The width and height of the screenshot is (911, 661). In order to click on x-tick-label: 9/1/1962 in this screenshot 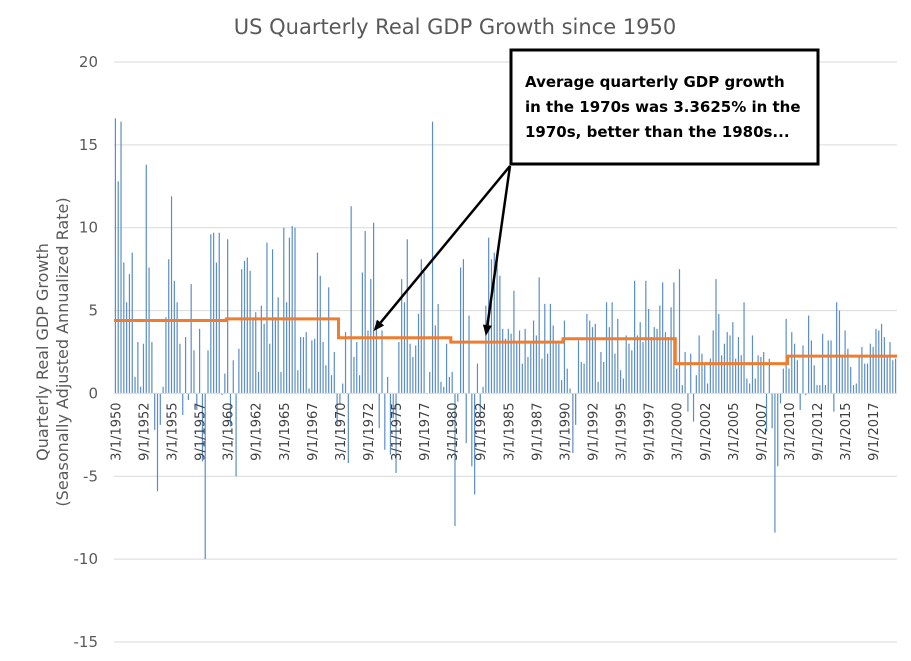, I will do `click(257, 431)`.